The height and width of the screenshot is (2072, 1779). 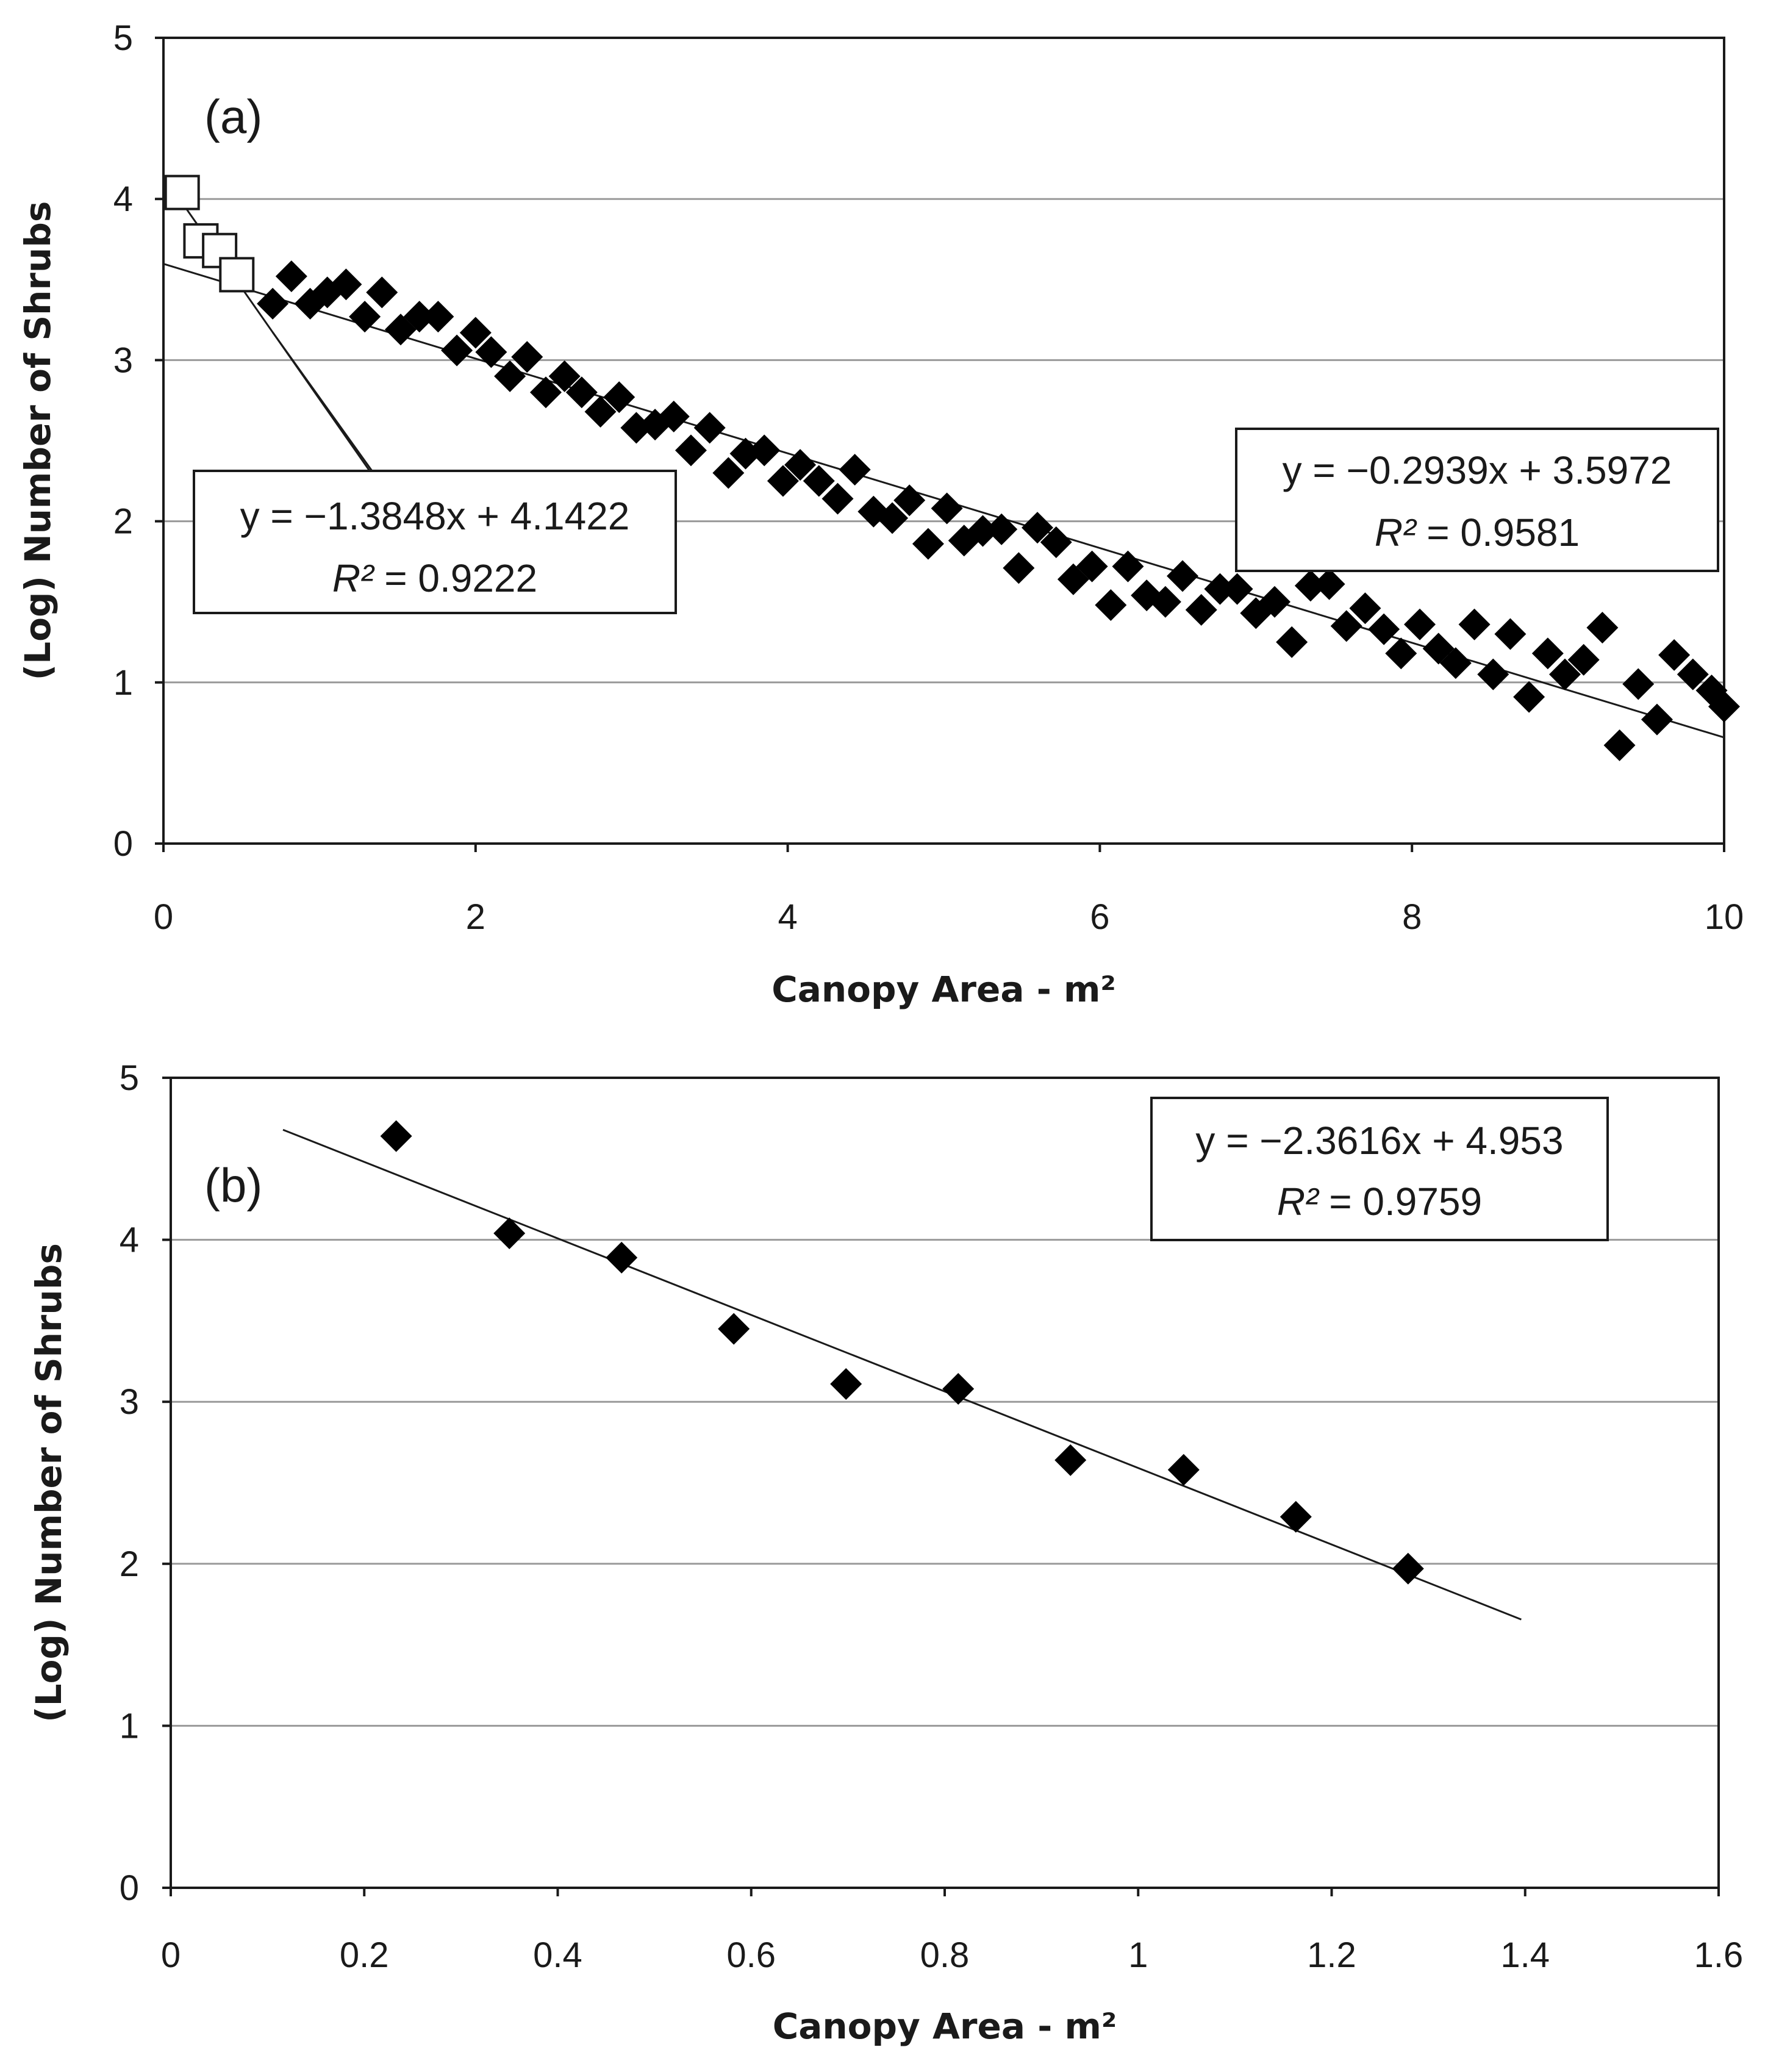 I want to click on x-tick-label: 0.6, so click(x=751, y=1955).